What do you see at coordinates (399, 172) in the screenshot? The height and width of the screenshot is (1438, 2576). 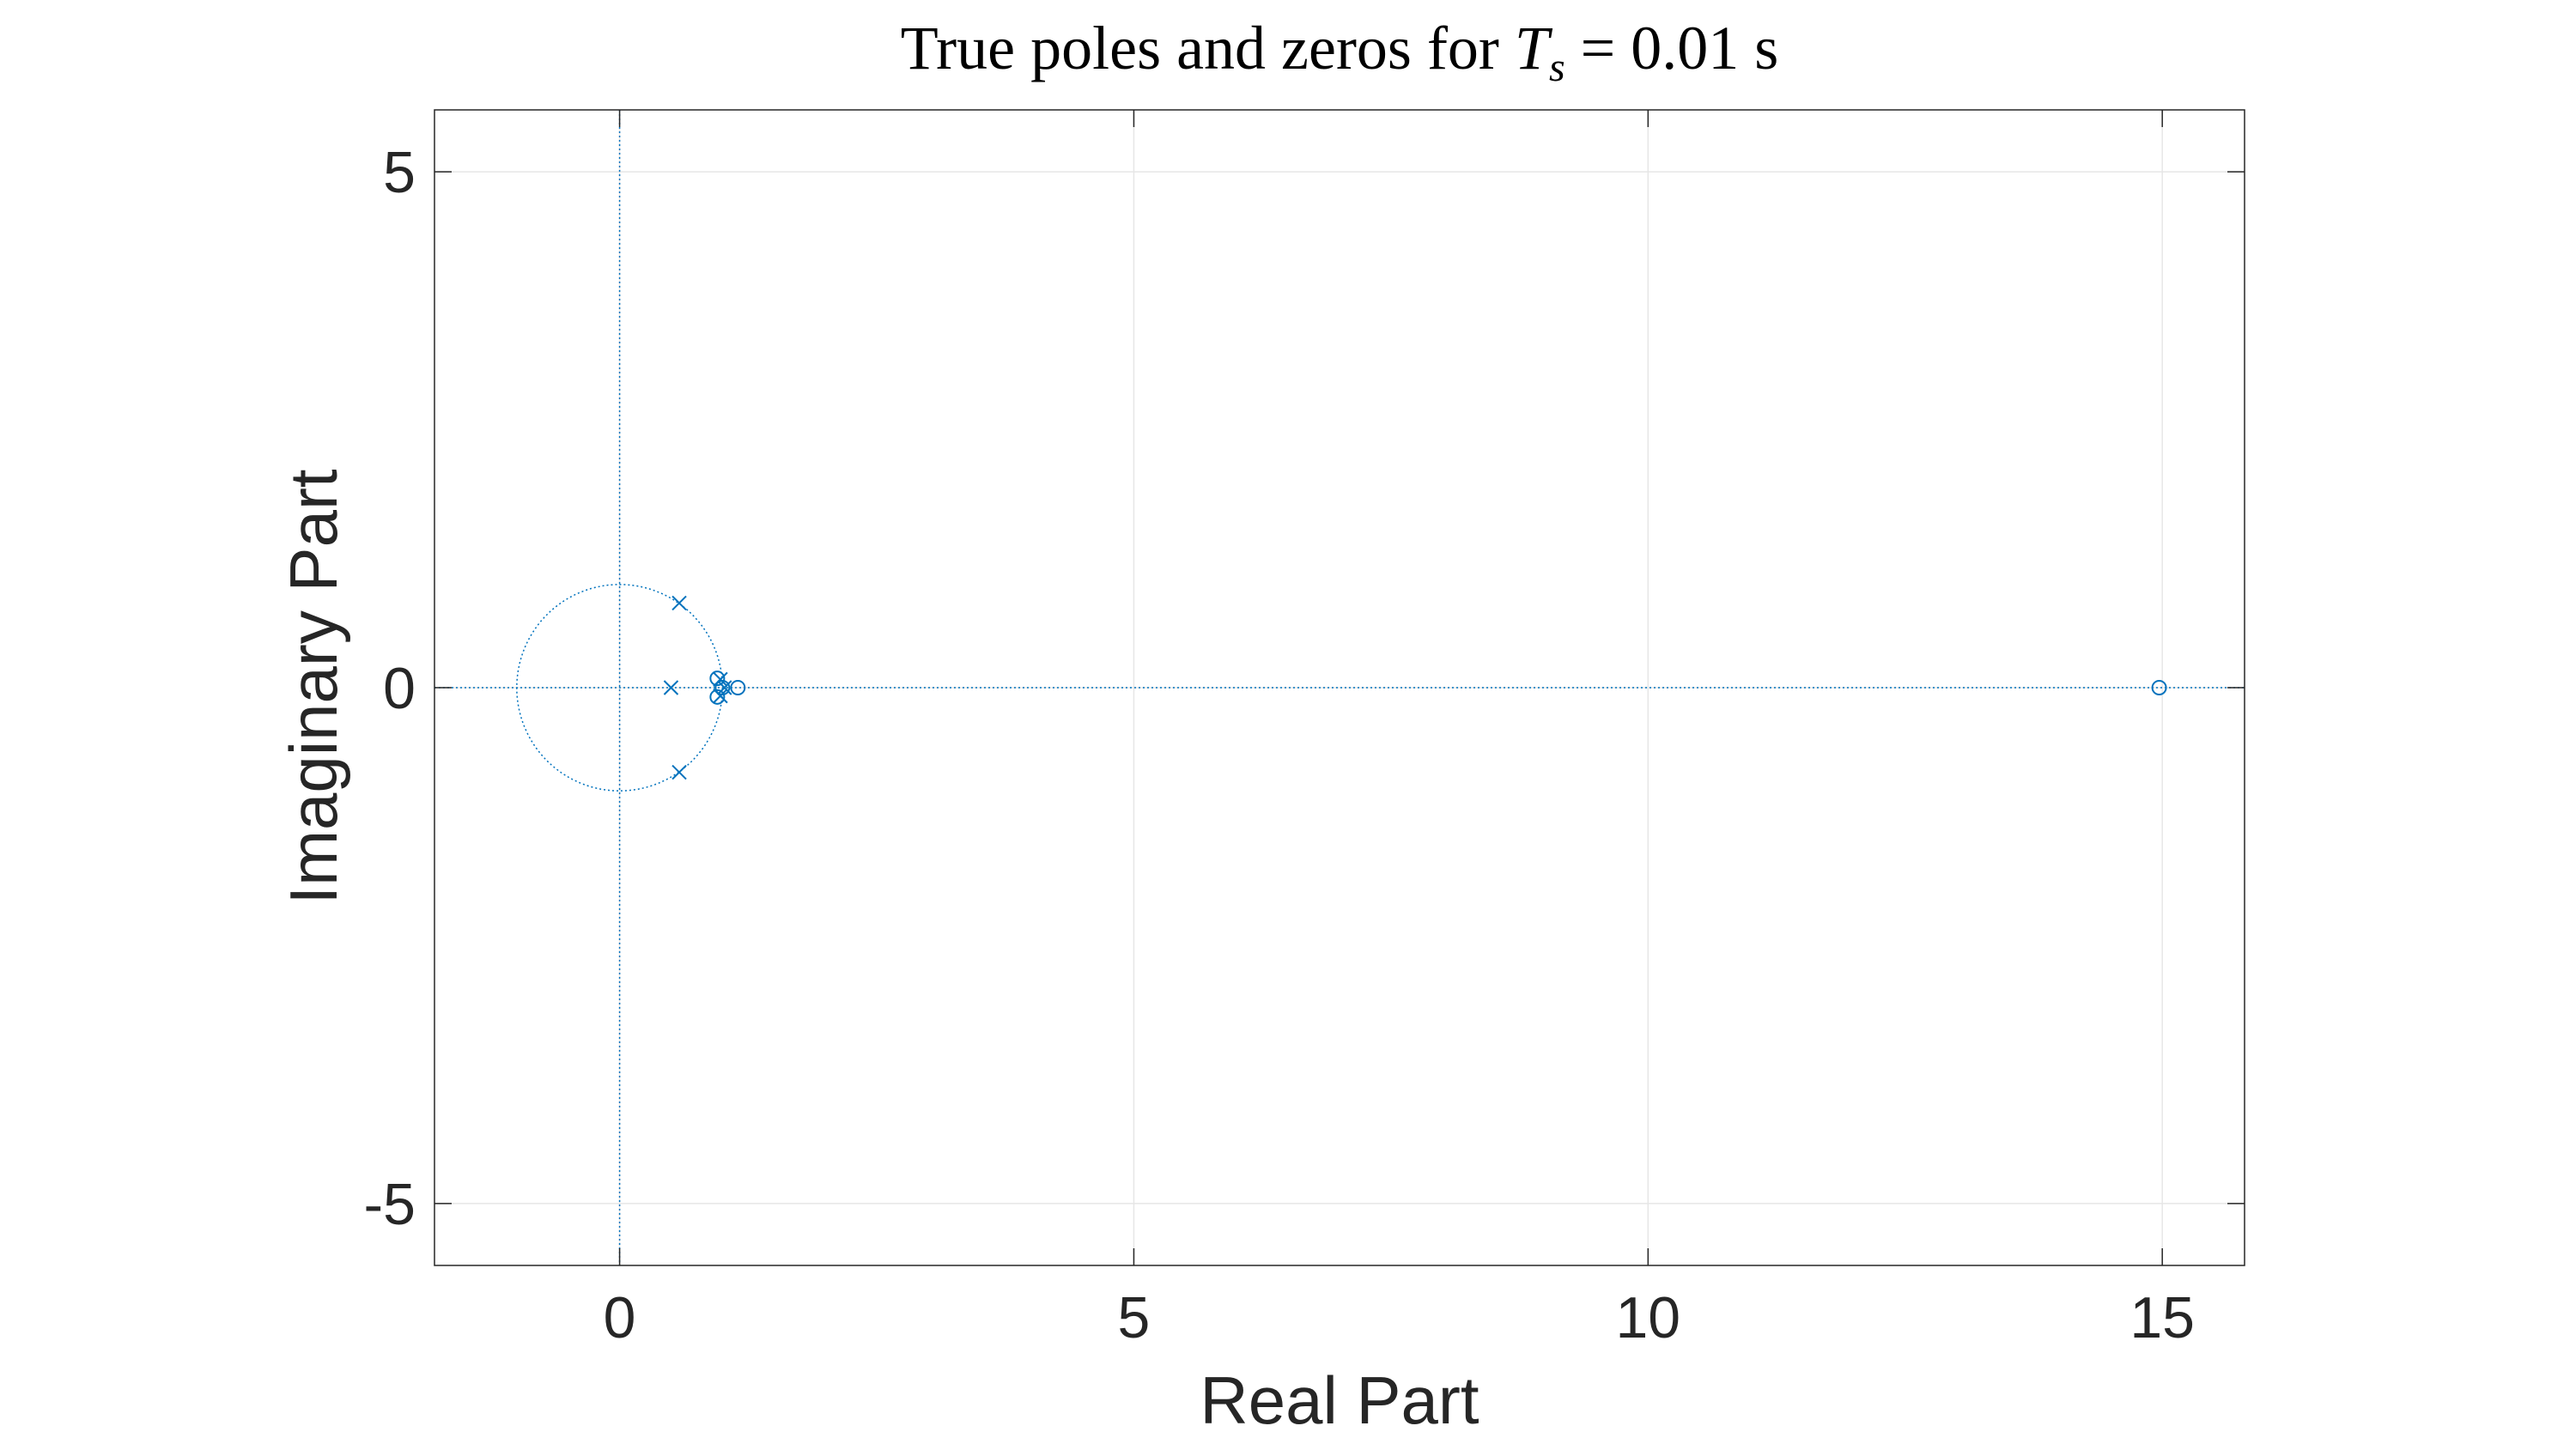 I see `y-tick-label: 5` at bounding box center [399, 172].